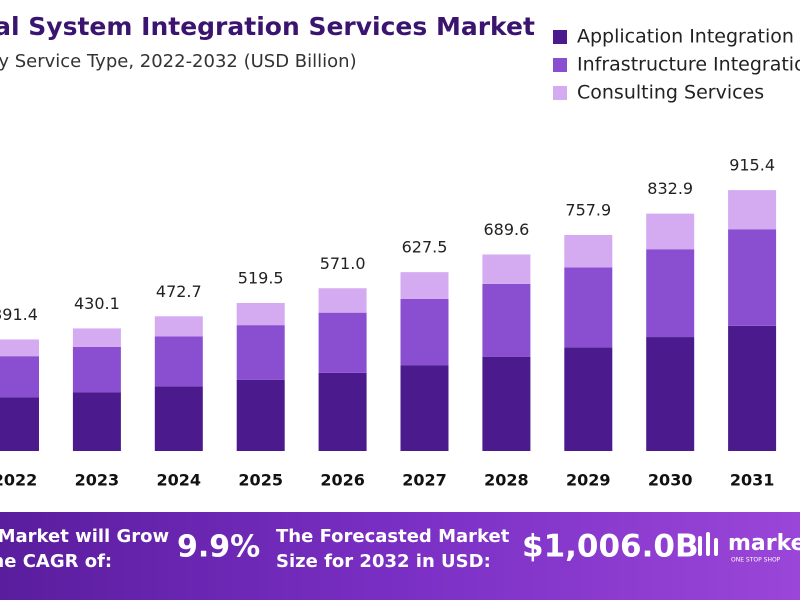 The width and height of the screenshot is (800, 600). I want to click on x-tick-label: 2024, so click(179, 480).